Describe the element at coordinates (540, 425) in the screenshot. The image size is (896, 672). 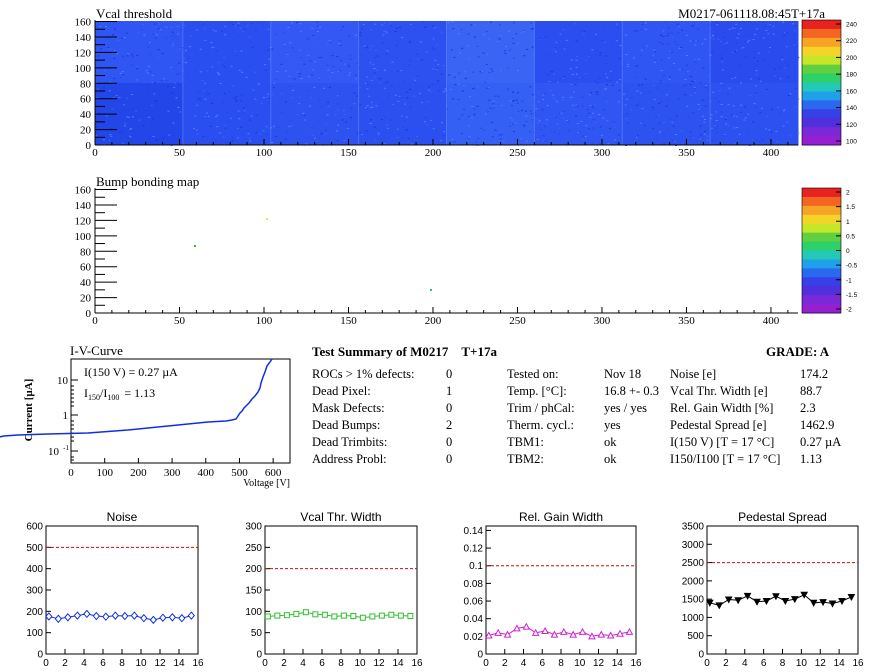
I see `summary-label: Therm. cycl.:` at that location.